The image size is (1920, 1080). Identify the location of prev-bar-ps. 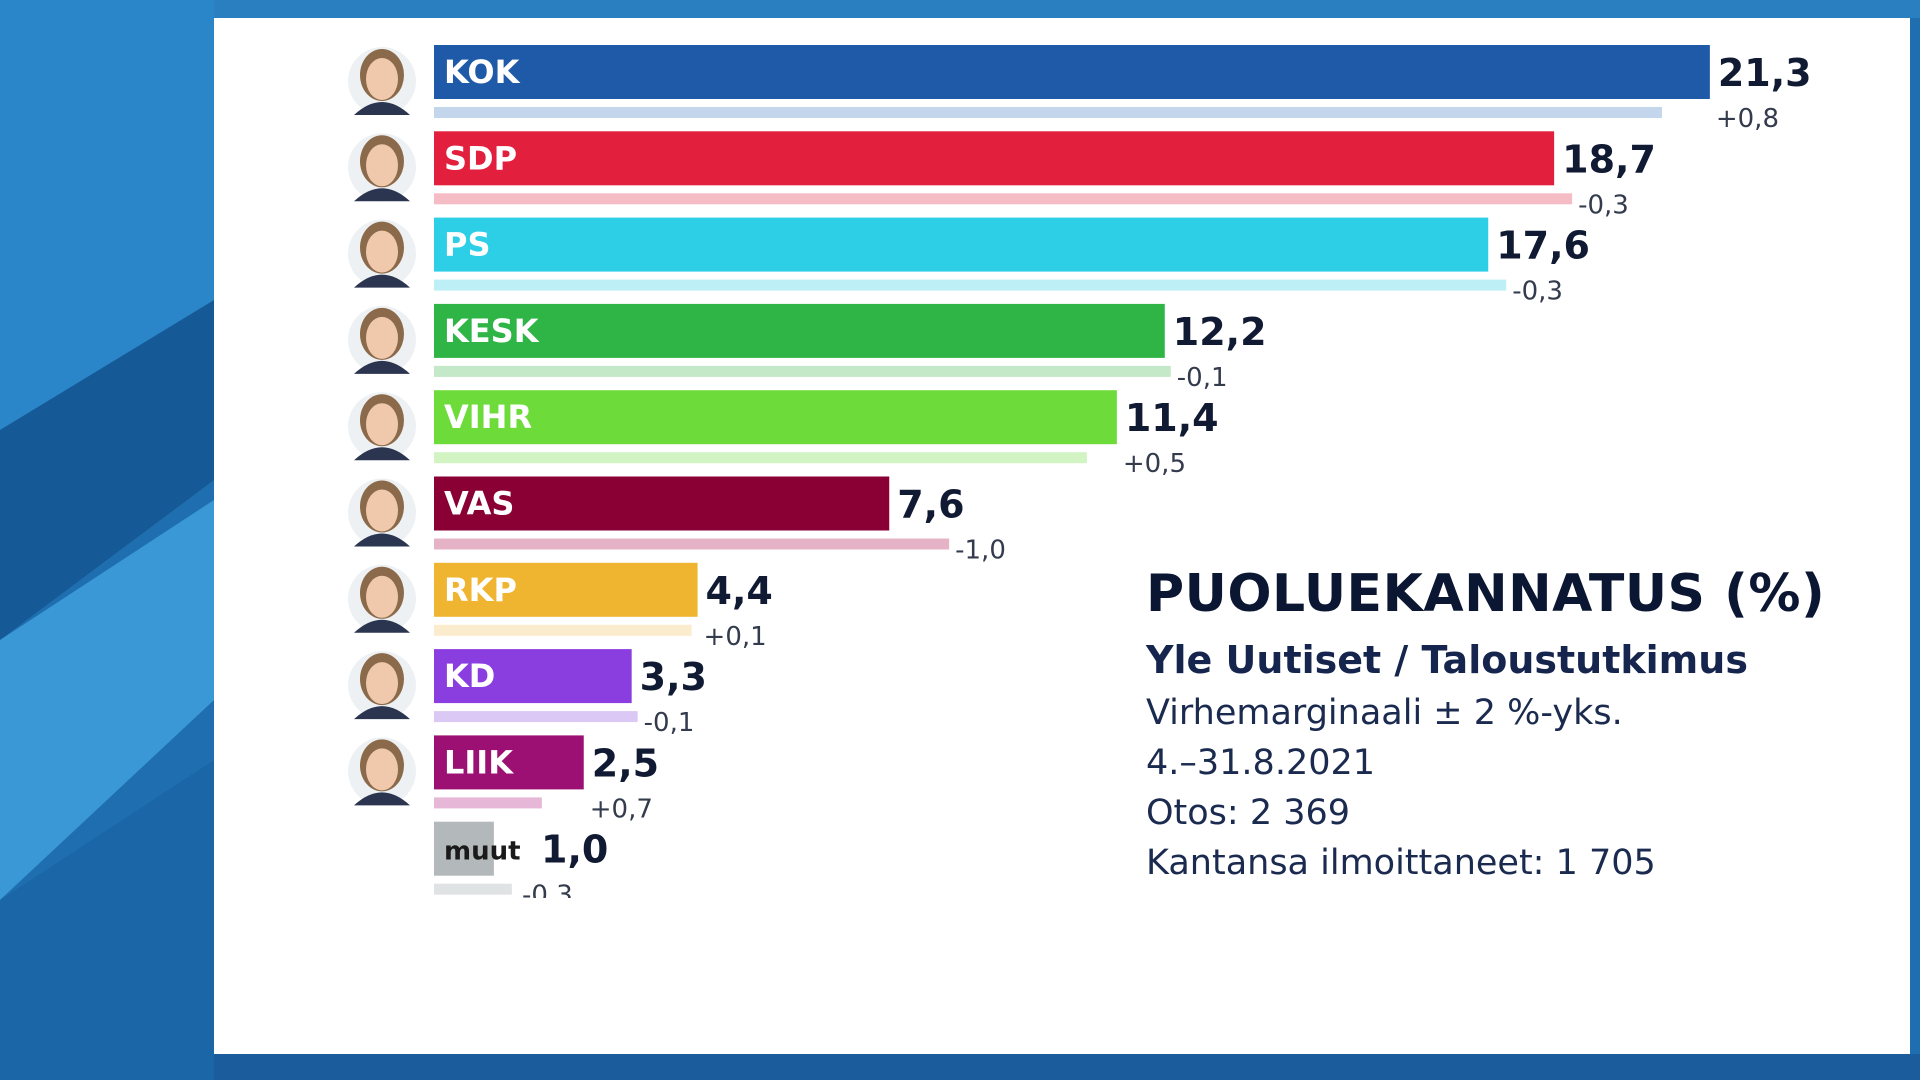
(970, 285).